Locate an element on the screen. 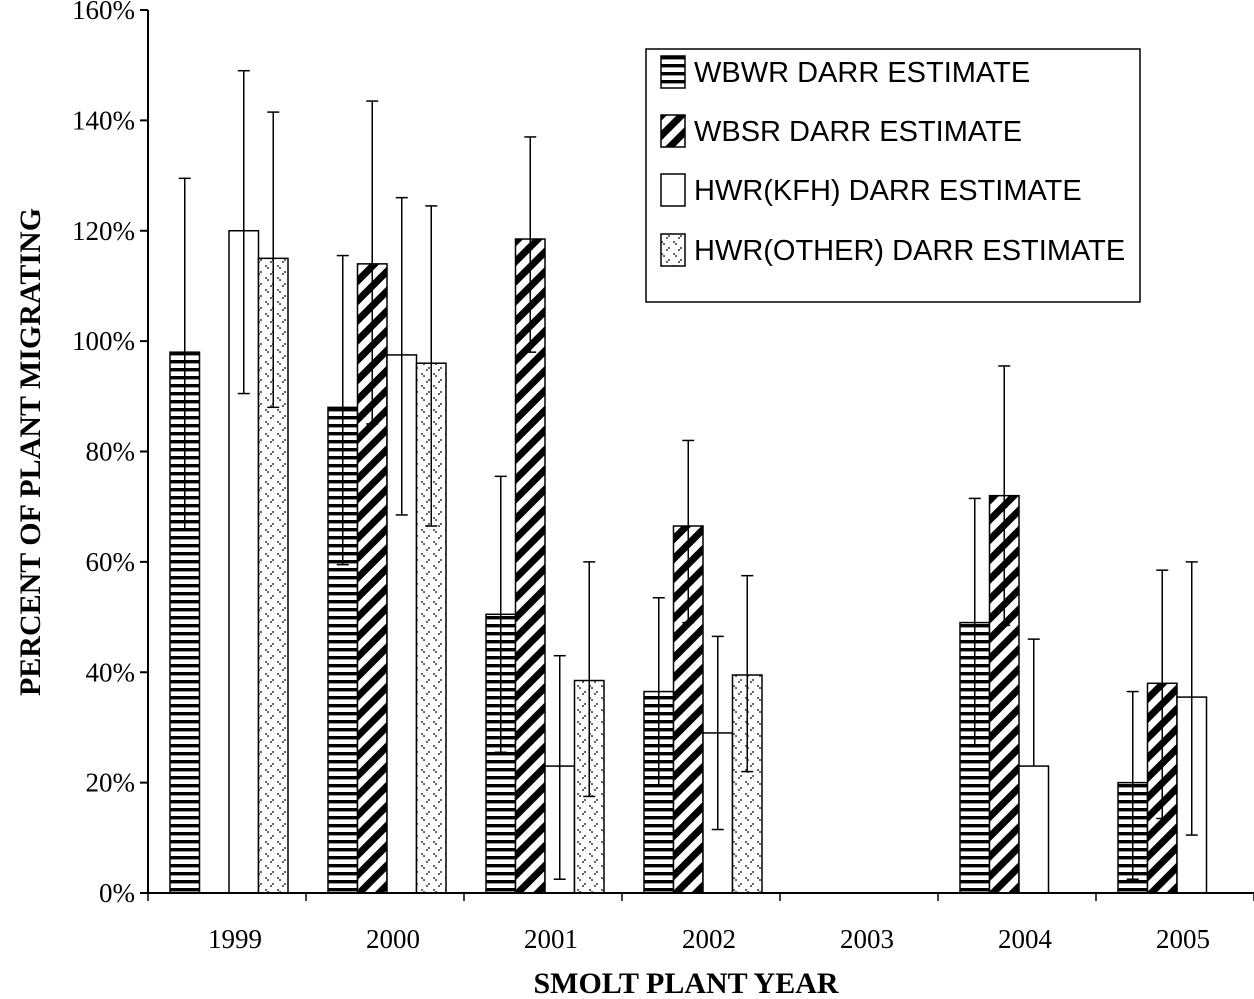 Image resolution: width=1254 pixels, height=999 pixels. y-tick-label: 160% is located at coordinates (103, 12).